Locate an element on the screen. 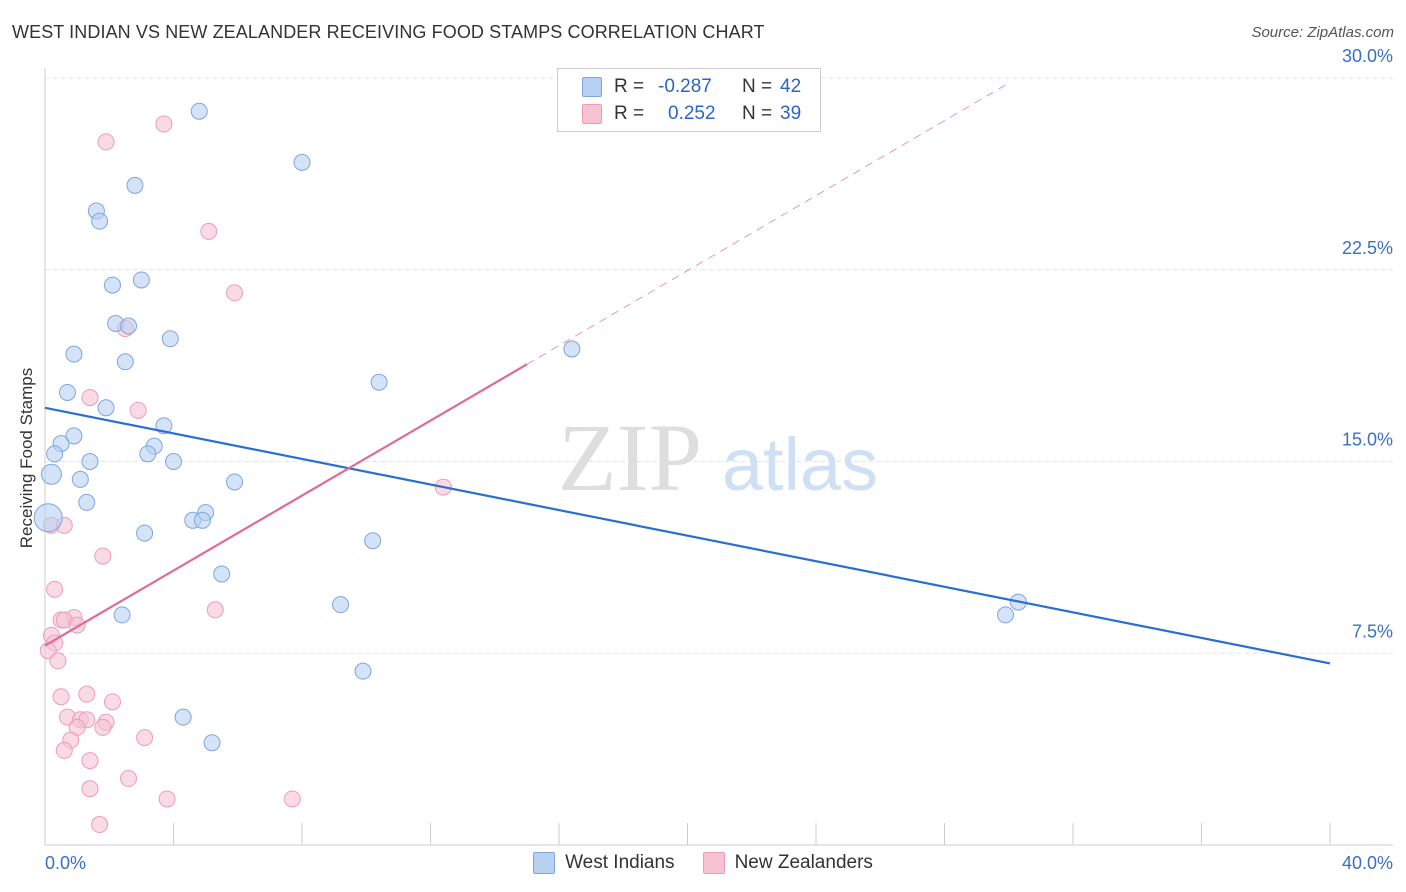 This screenshot has width=1406, height=892. source-credit: Source: ZipAtlas.com is located at coordinates (1322, 32).